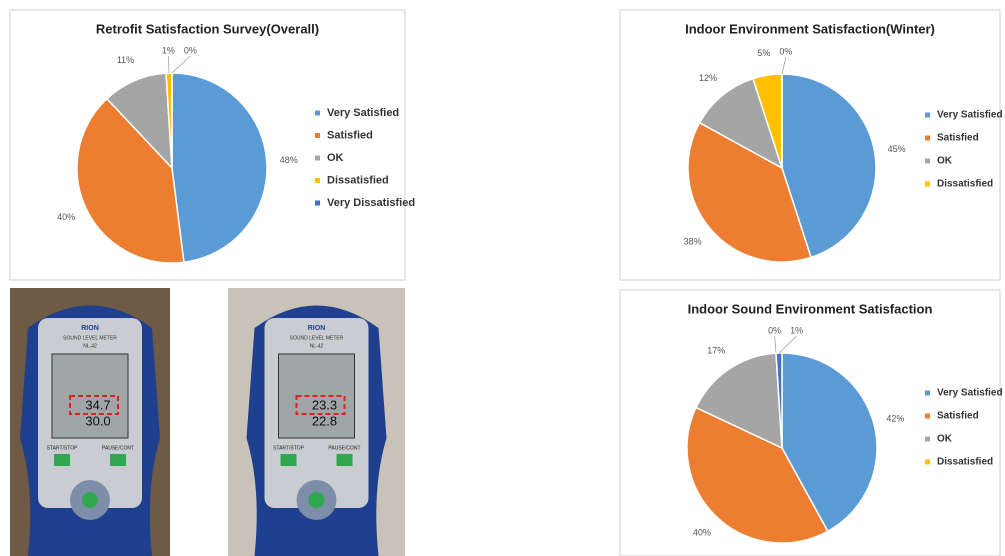 Image resolution: width=1005 pixels, height=556 pixels. I want to click on data-label: 17%, so click(716, 351).